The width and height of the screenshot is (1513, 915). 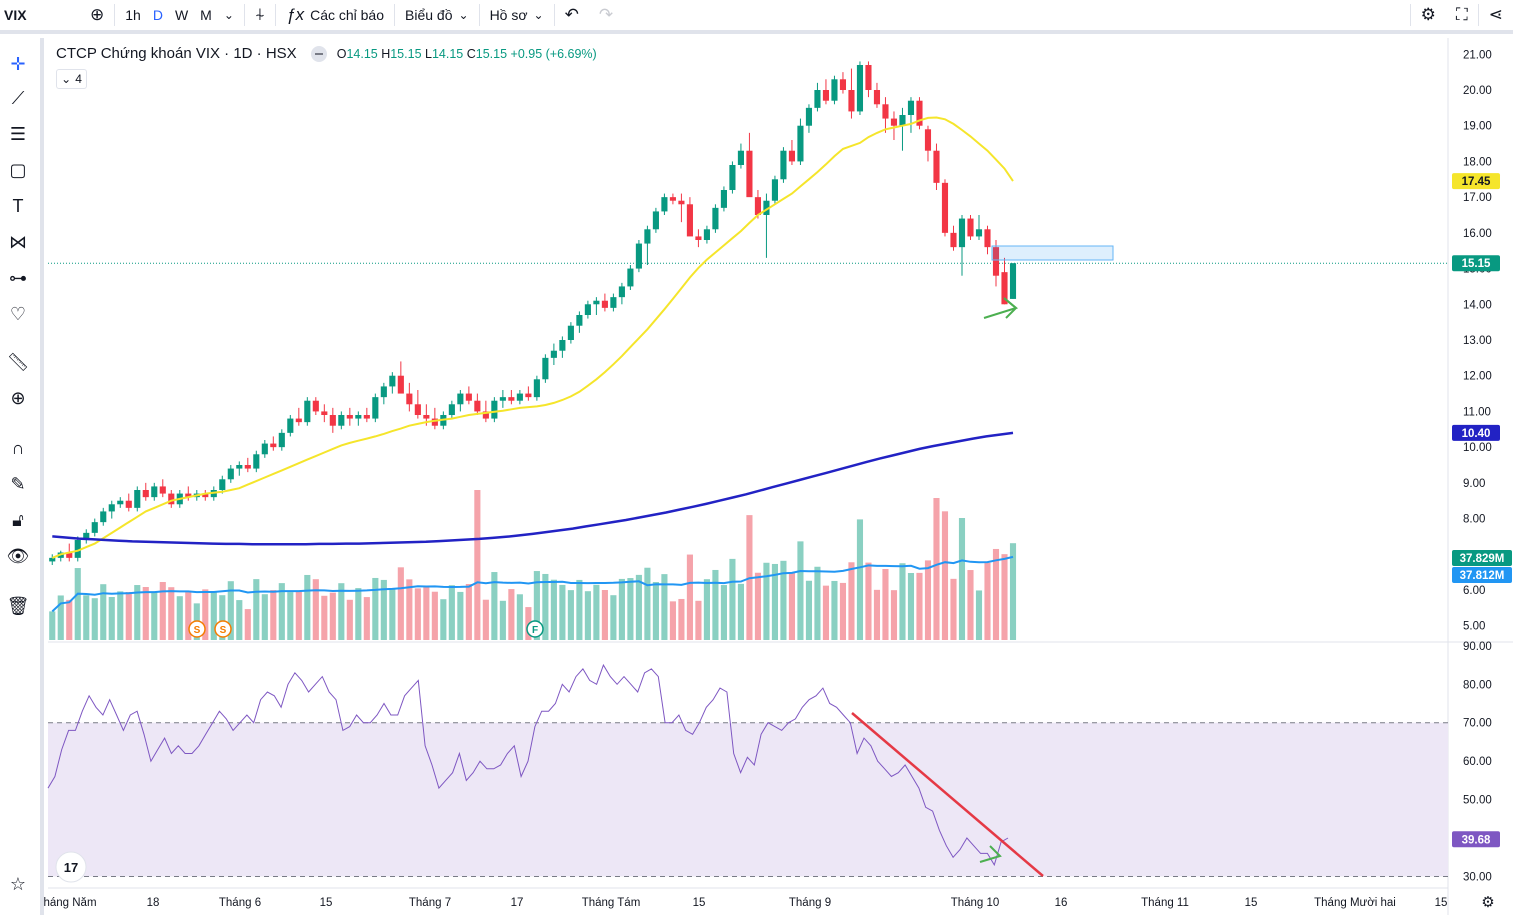 I want to click on zoom-icon: ⊕, so click(x=18, y=397).